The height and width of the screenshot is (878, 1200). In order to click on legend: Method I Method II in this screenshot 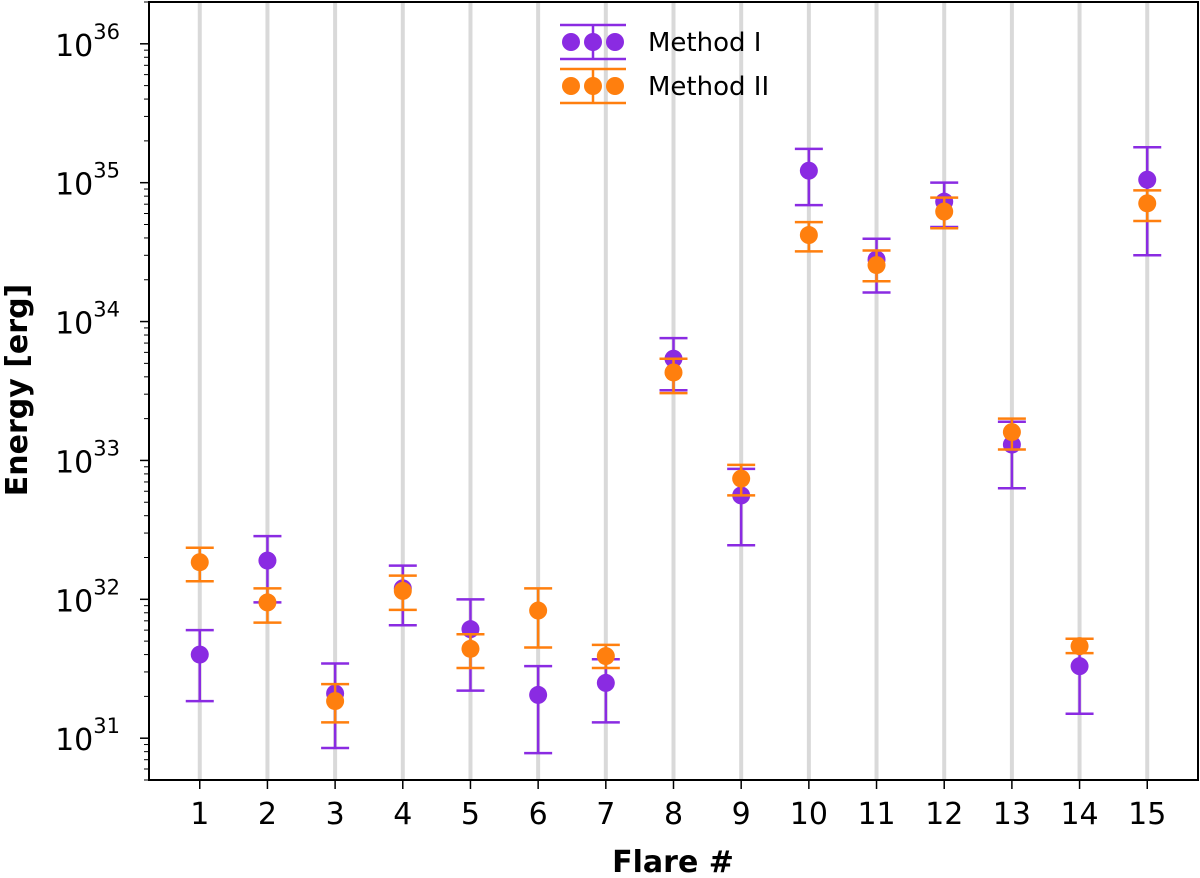, I will do `click(664, 64)`.